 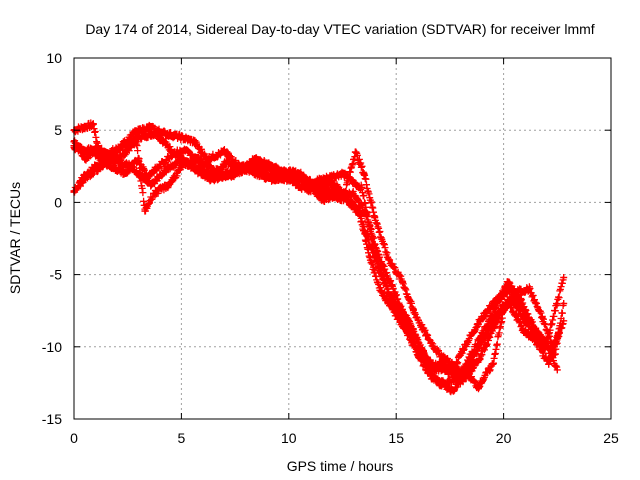 What do you see at coordinates (611, 438) in the screenshot?
I see `x-tick-label: 25` at bounding box center [611, 438].